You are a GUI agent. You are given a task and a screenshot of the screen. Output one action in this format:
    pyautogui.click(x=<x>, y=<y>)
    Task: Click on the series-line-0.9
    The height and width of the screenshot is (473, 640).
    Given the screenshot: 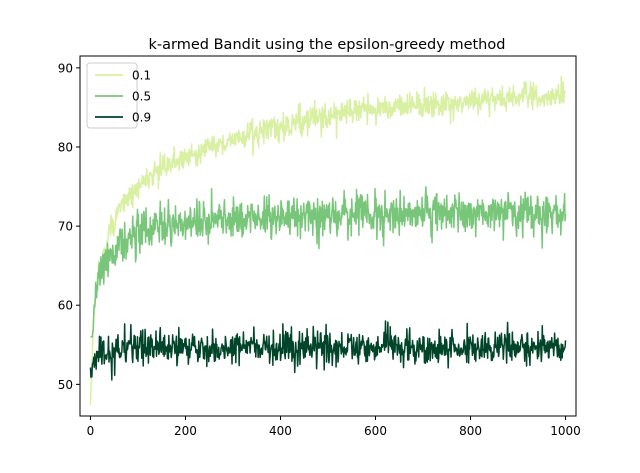 What is the action you would take?
    pyautogui.click(x=328, y=350)
    